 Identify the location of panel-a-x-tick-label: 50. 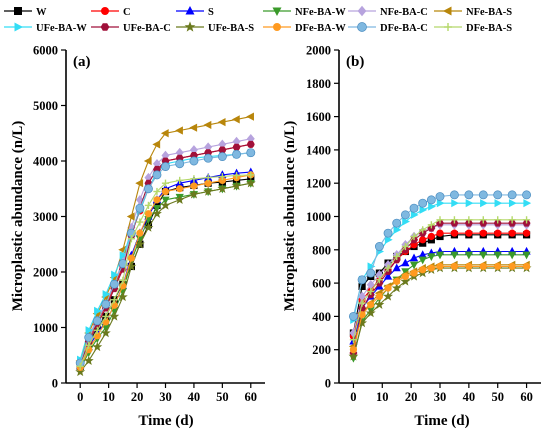
(222, 397).